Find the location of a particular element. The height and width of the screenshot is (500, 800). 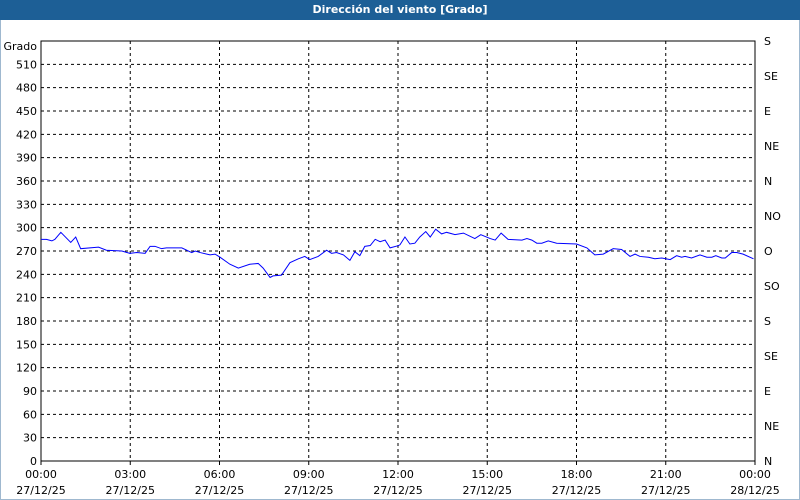

x-tick-time: 06:00 is located at coordinates (220, 474).